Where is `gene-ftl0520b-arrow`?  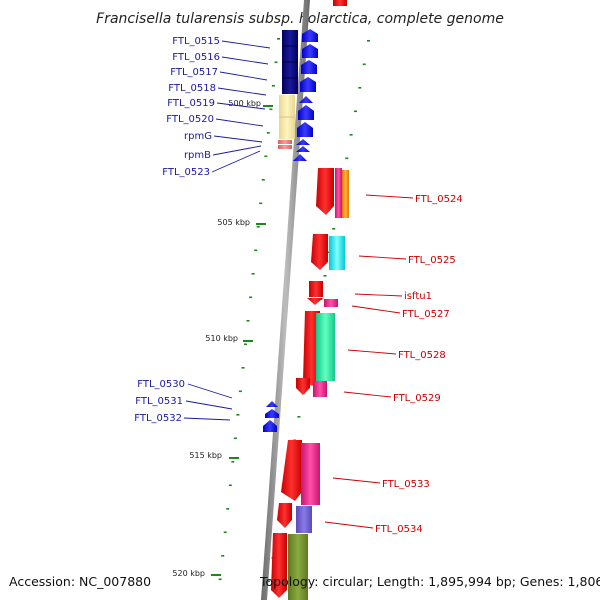 gene-ftl0520b-arrow is located at coordinates (305, 129).